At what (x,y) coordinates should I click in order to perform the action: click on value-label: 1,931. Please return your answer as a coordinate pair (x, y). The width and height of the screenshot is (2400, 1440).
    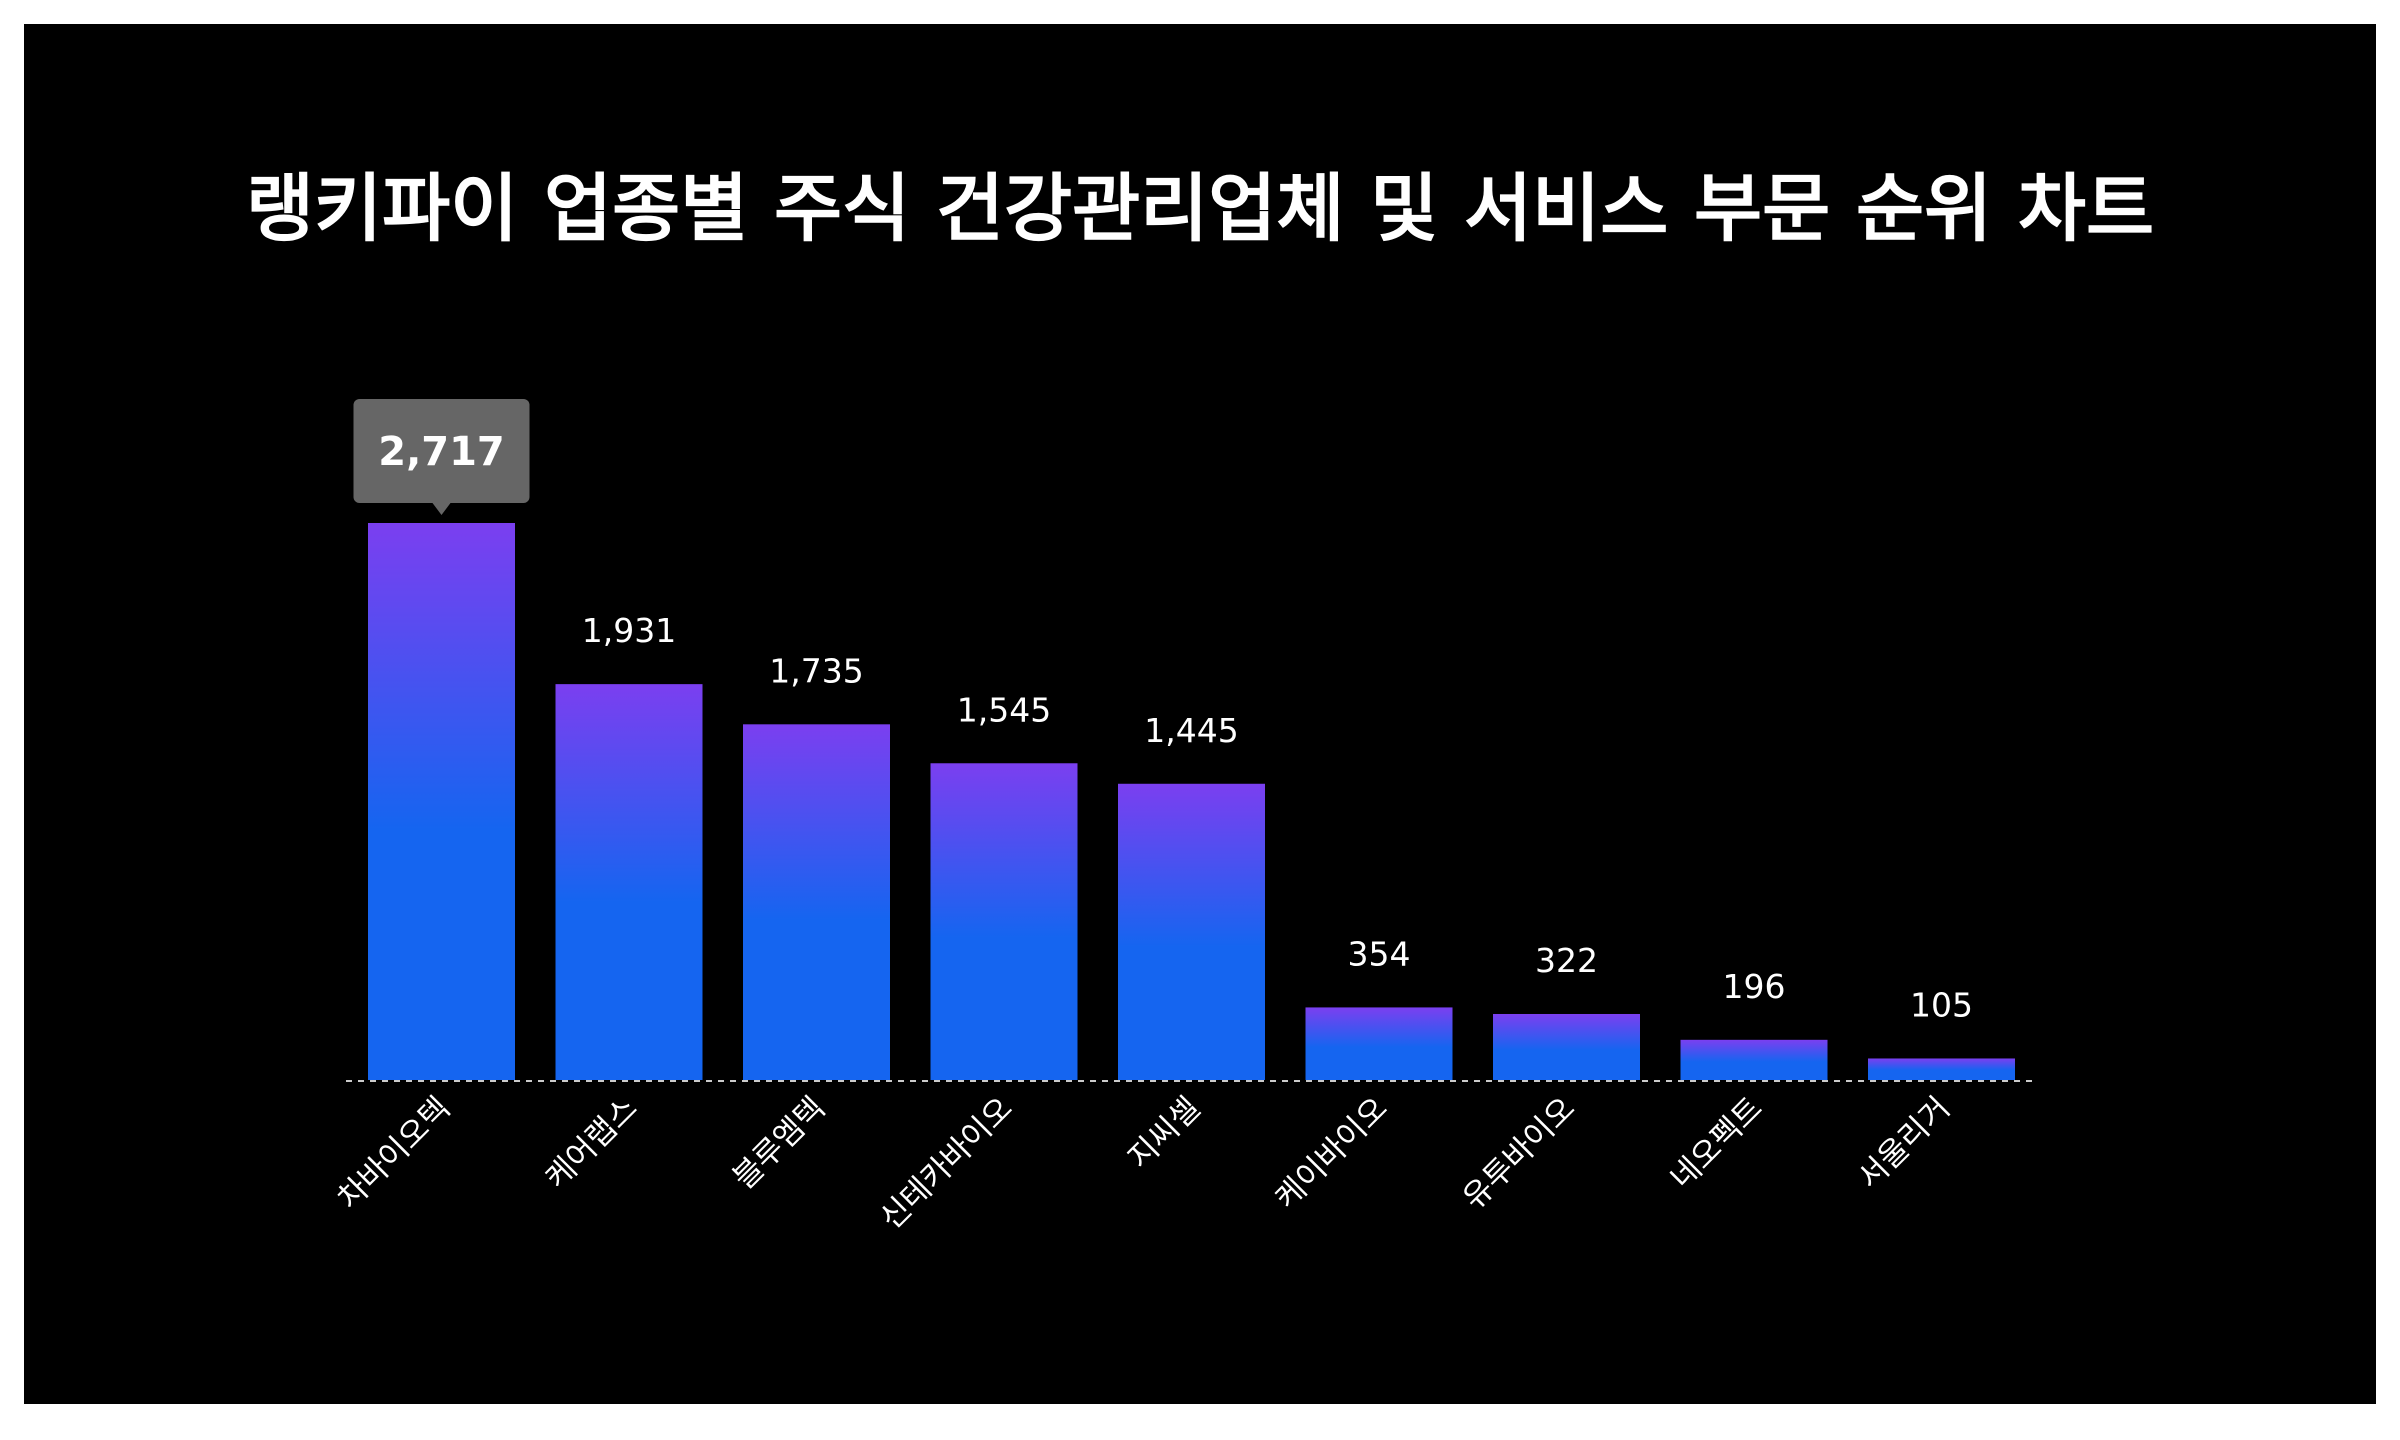
    Looking at the image, I should click on (629, 630).